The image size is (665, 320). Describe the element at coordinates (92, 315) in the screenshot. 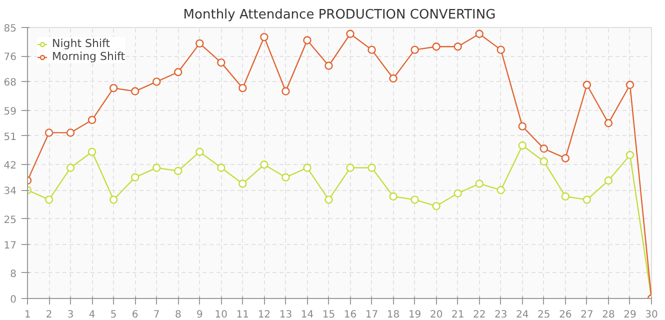

I see `x-tick-label: 4` at that location.